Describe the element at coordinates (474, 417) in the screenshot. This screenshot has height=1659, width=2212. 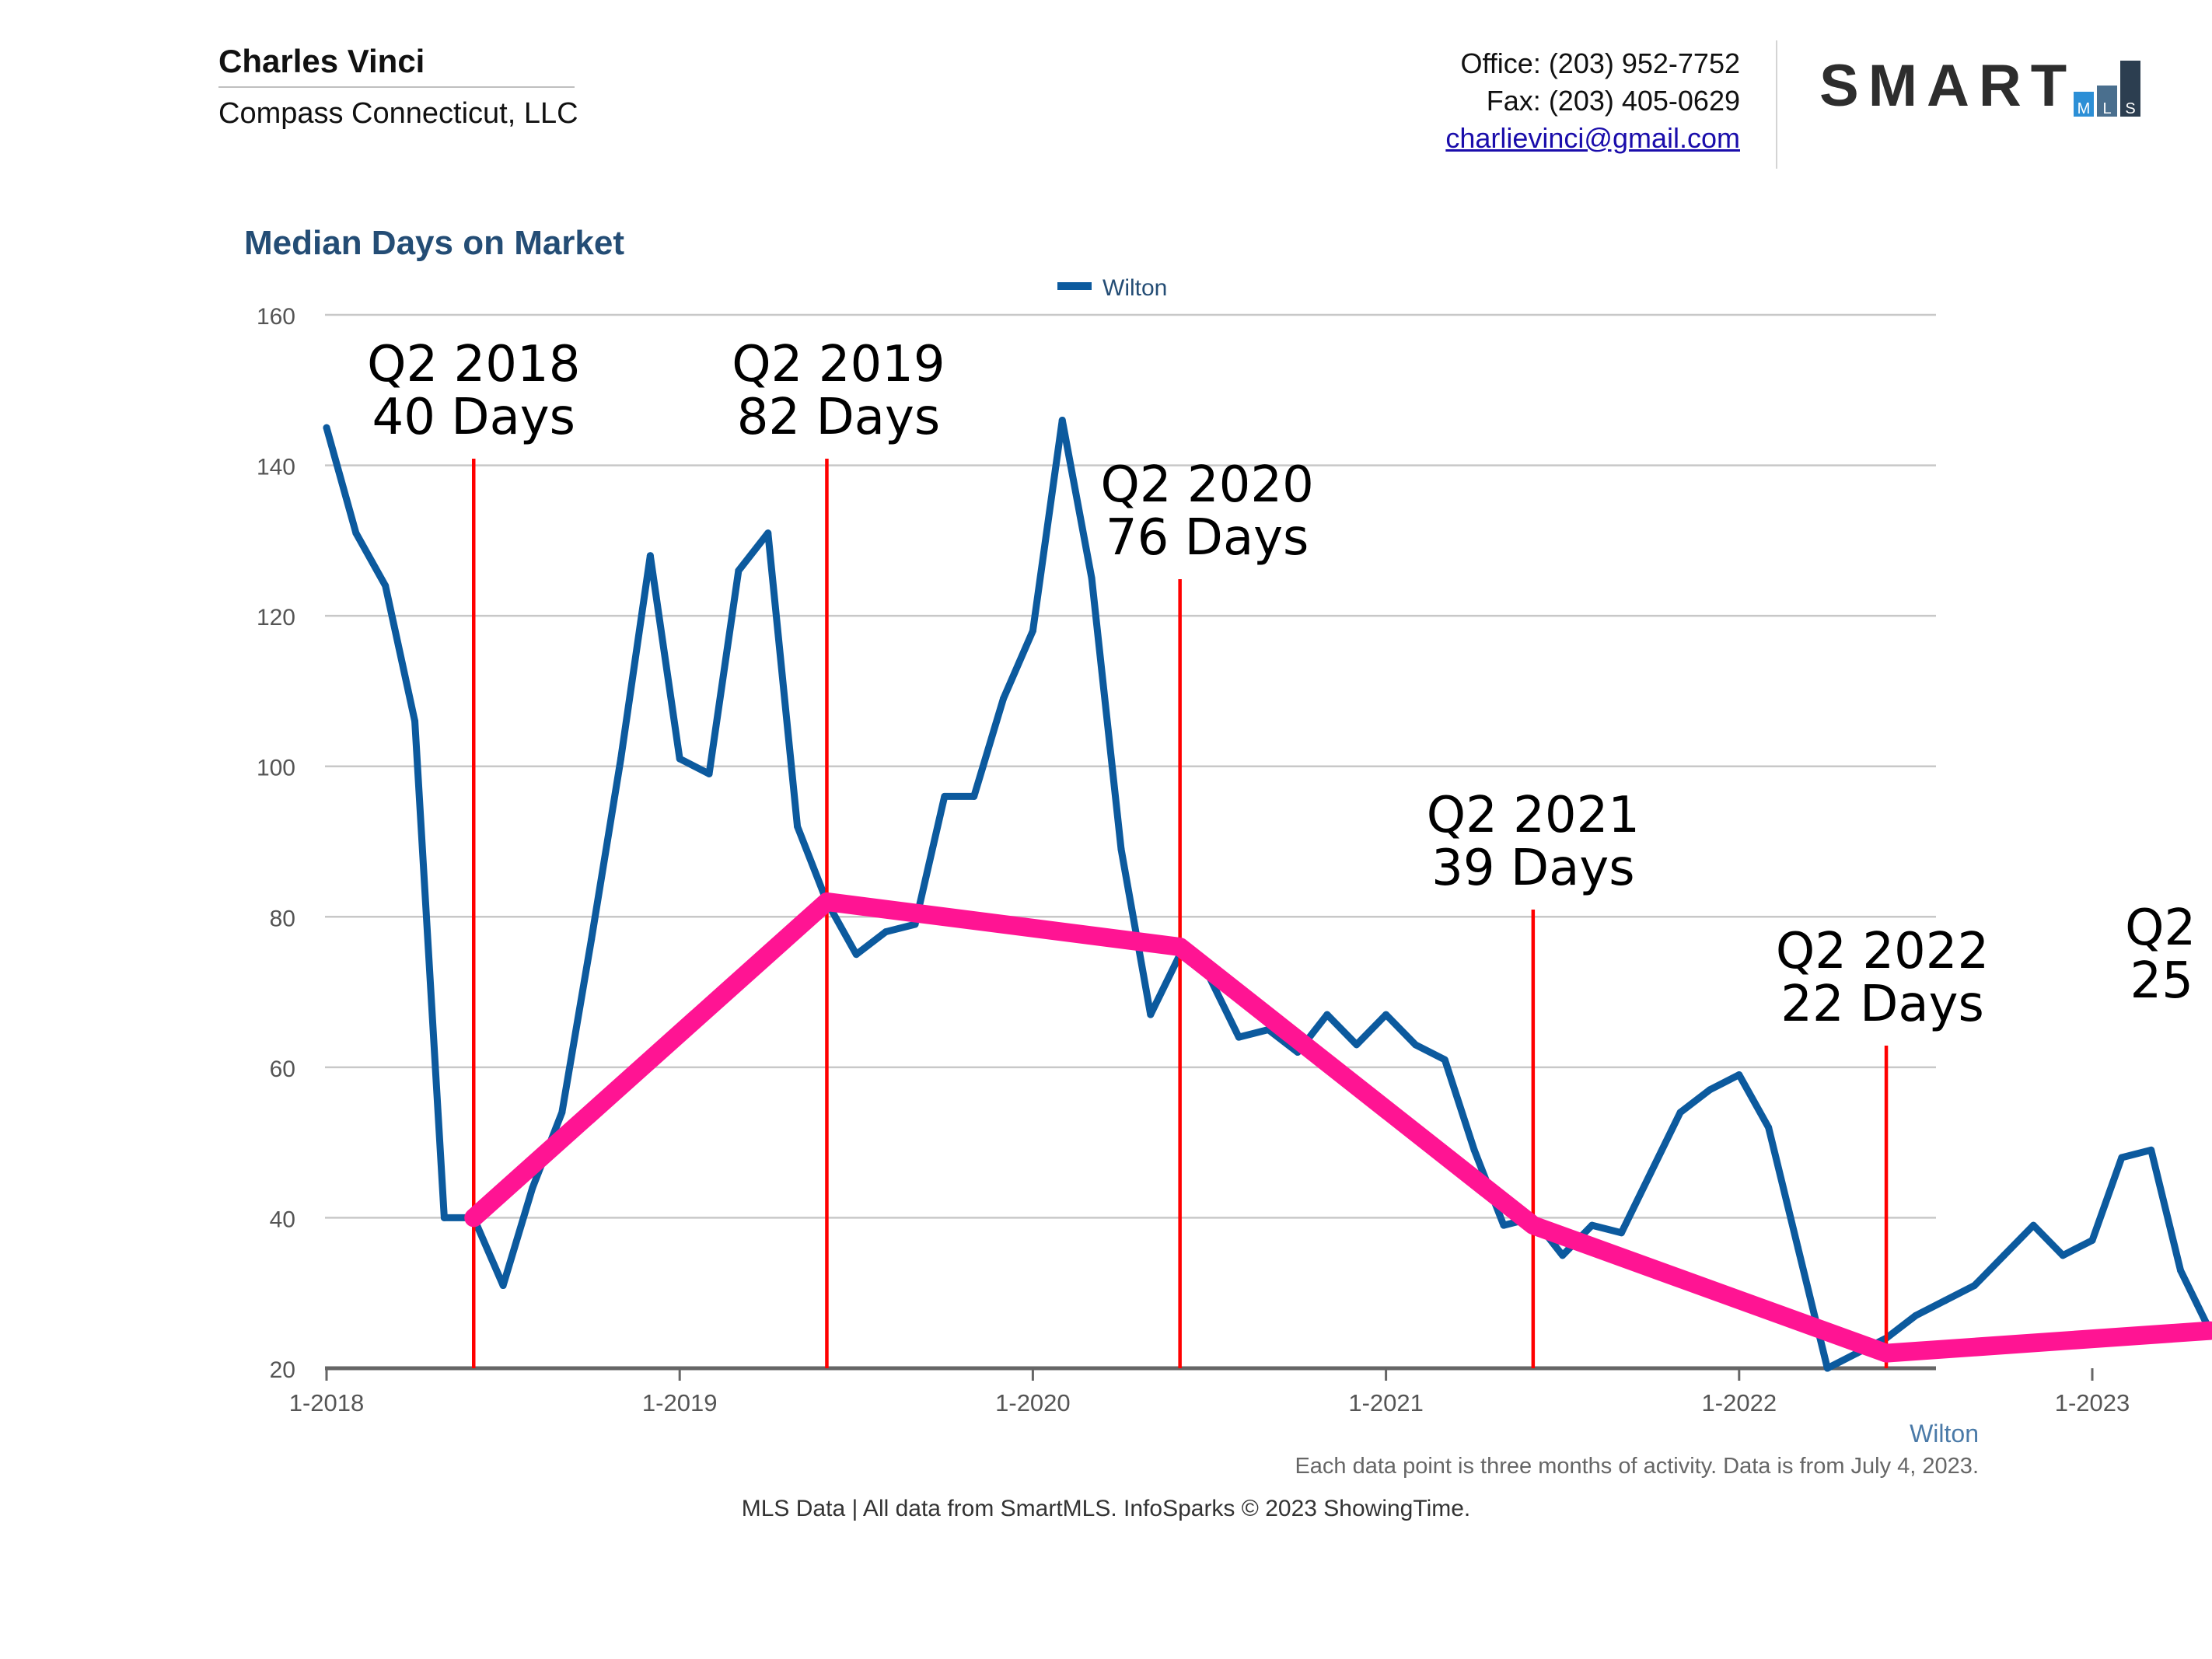
I see `q2-label-days: 40 Days` at that location.